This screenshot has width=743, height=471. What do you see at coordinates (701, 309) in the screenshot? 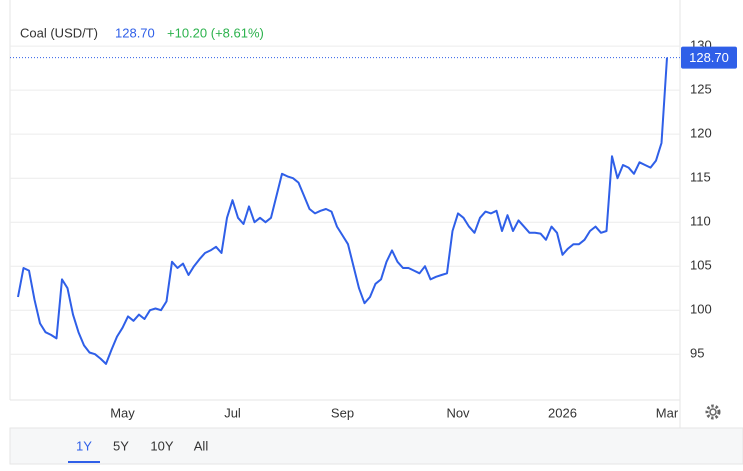
I see `y-tick-label: 100` at bounding box center [701, 309].